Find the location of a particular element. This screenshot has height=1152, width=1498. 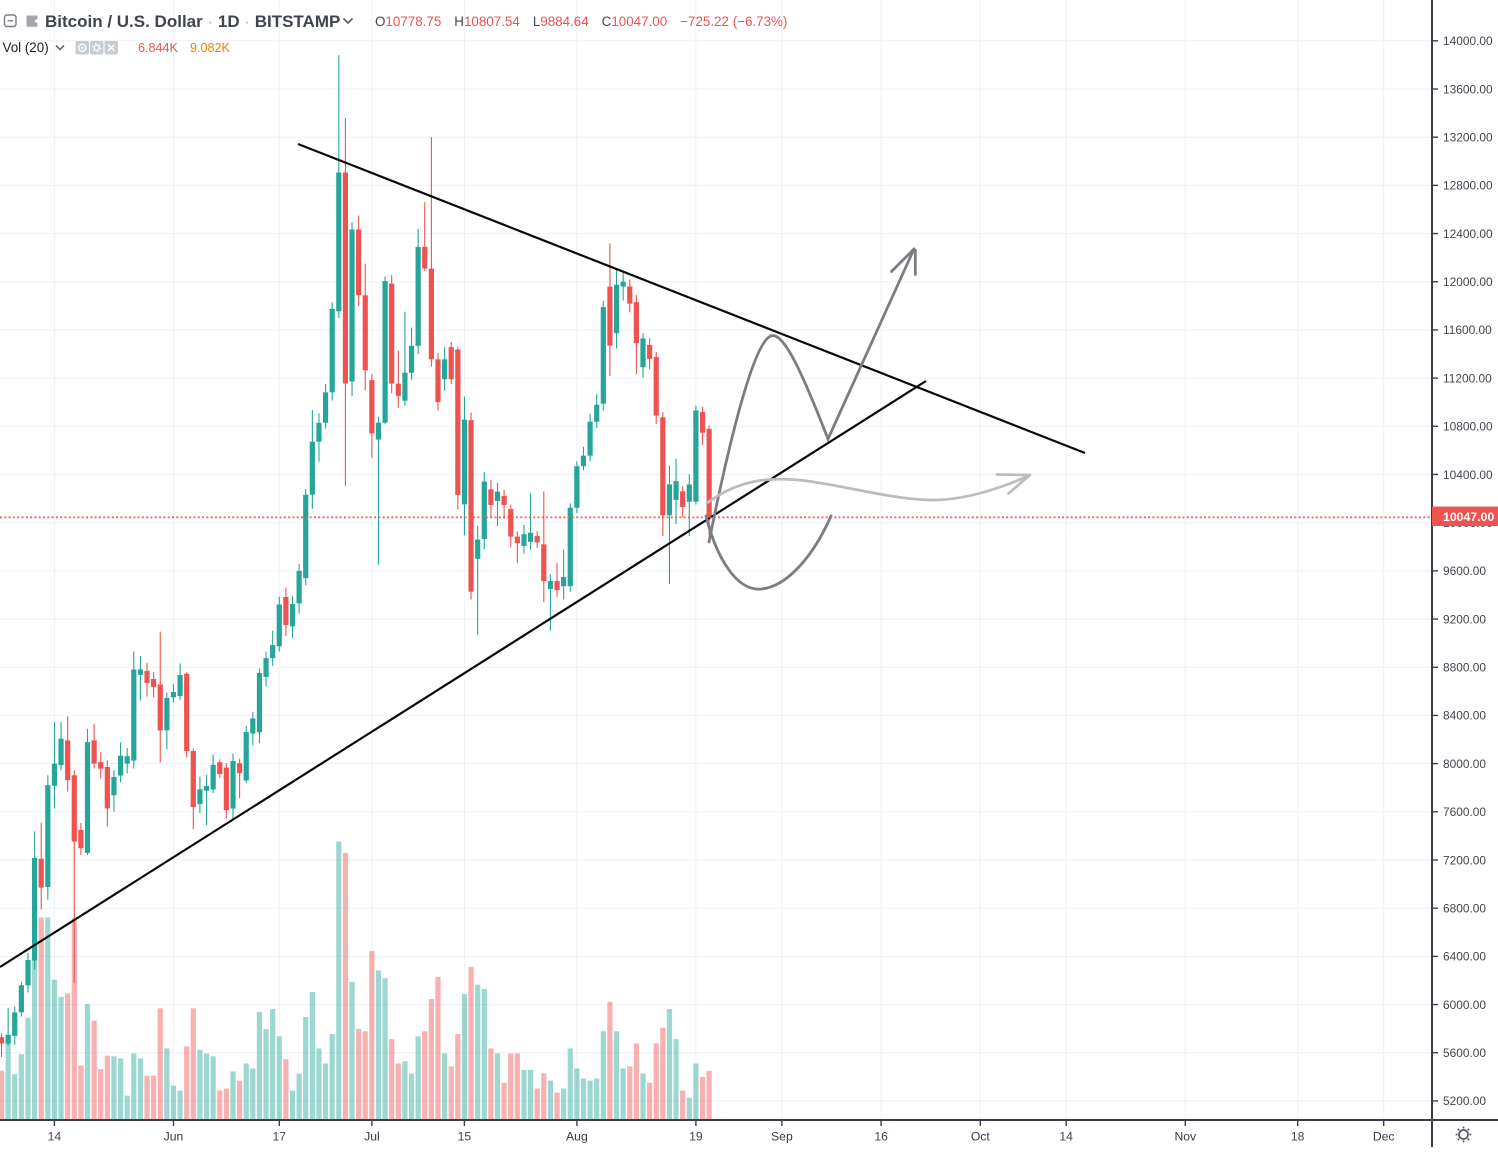

svg-text: Oct is located at coordinates (981, 1137).